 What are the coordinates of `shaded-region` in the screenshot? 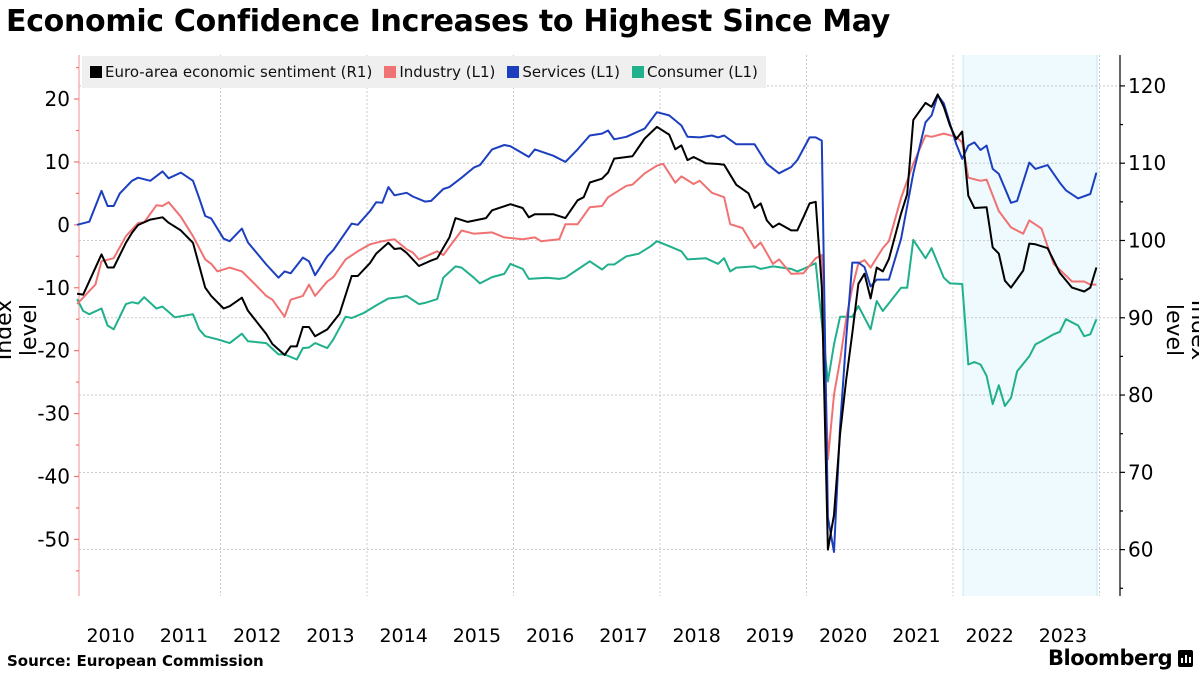 It's located at (1030, 325).